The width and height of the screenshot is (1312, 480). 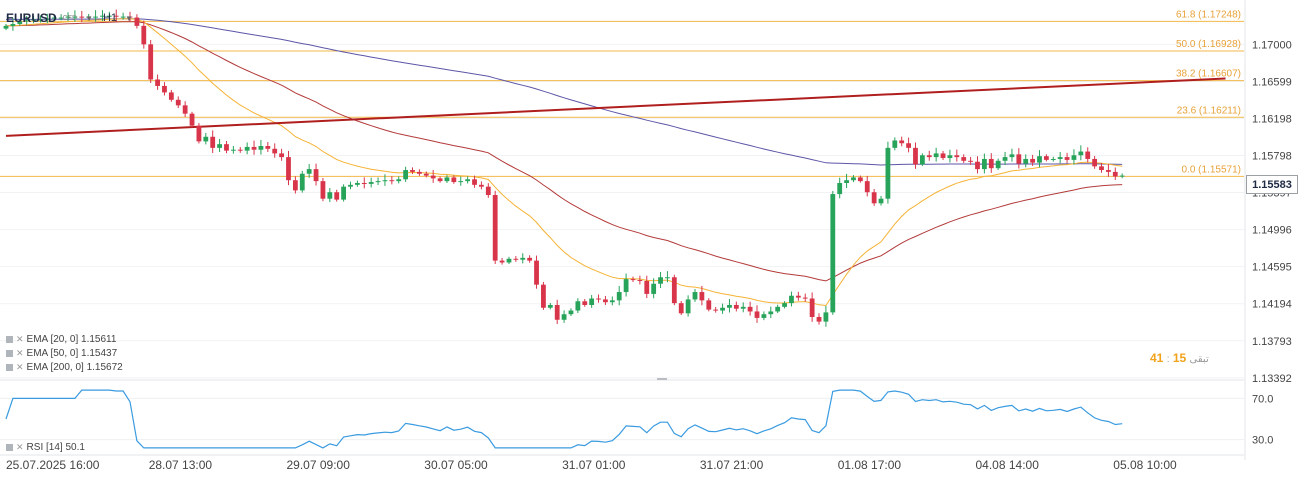 I want to click on legend-ema200: ✕ EMA [200, 0] 1.15672, so click(x=64, y=367).